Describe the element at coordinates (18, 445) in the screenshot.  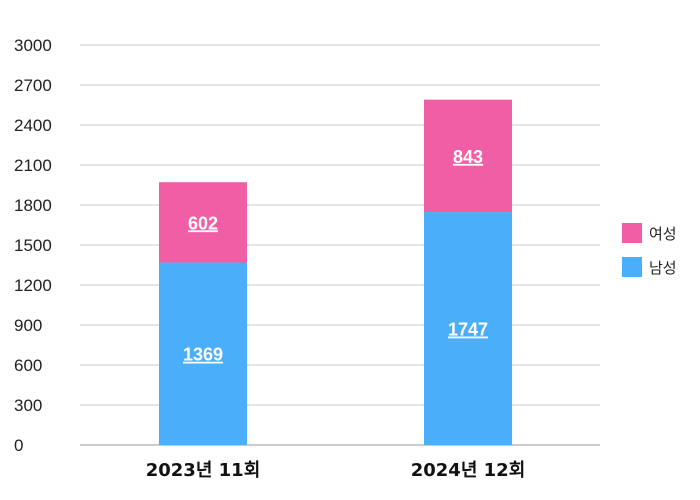
I see `y-tick-label-0: 0` at that location.